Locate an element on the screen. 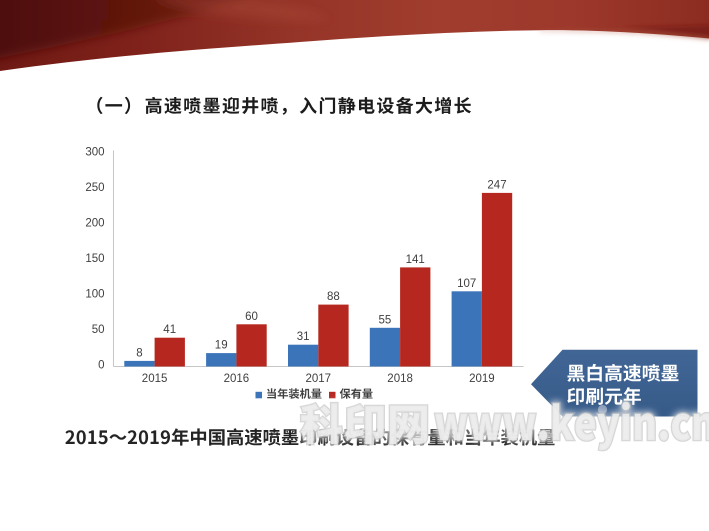 This screenshot has width=709, height=531. svg-text: 88 is located at coordinates (333, 297).